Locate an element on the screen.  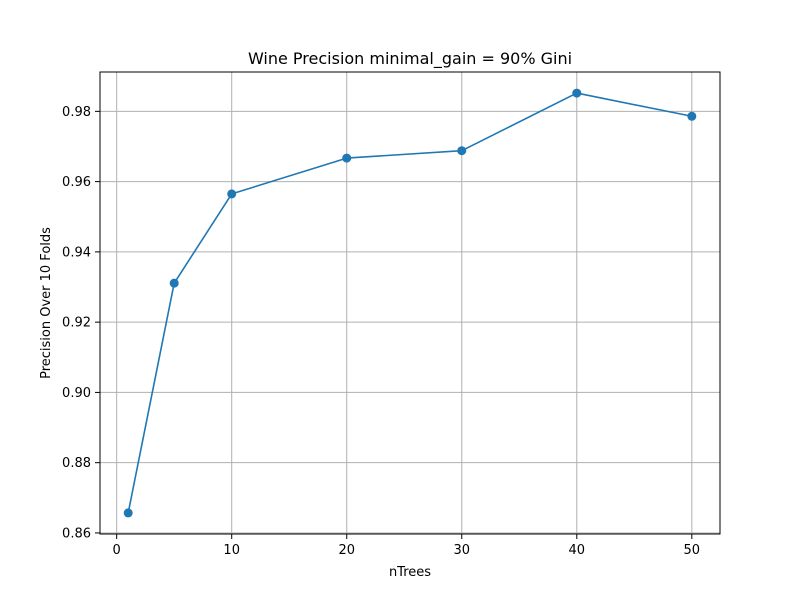
y-tick-label: 0.96 is located at coordinates (76, 182).